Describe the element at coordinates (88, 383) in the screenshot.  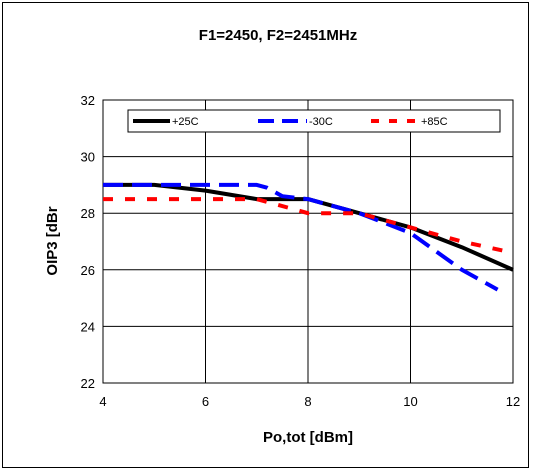
I see `y-tick-label: 22` at that location.